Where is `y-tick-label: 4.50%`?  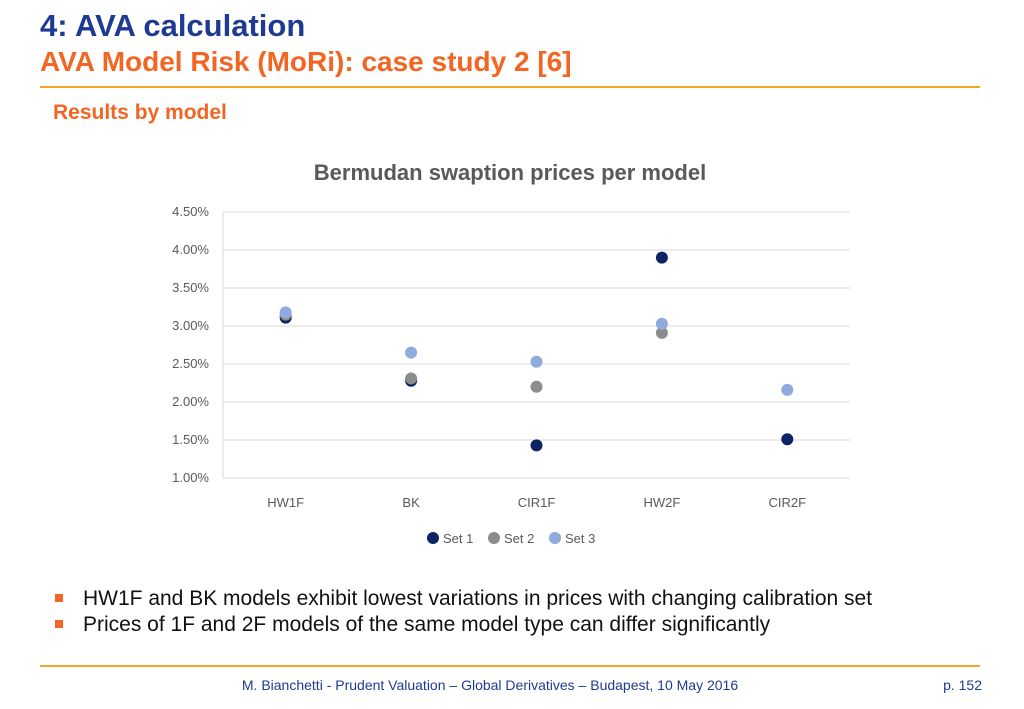
y-tick-label: 4.50% is located at coordinates (190, 211).